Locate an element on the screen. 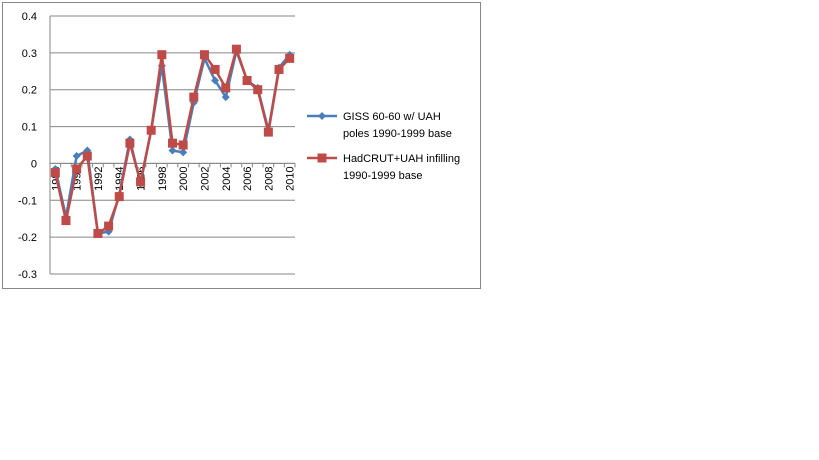  x-tick-label: 2002 is located at coordinates (205, 178).